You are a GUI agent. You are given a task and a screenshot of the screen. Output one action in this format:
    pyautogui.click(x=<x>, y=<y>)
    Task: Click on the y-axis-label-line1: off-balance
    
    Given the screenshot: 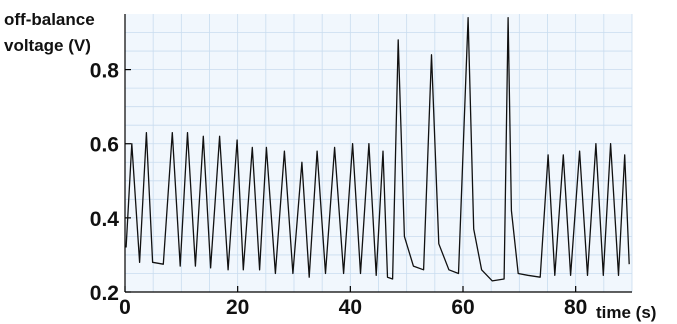 What is the action you would take?
    pyautogui.click(x=49, y=19)
    